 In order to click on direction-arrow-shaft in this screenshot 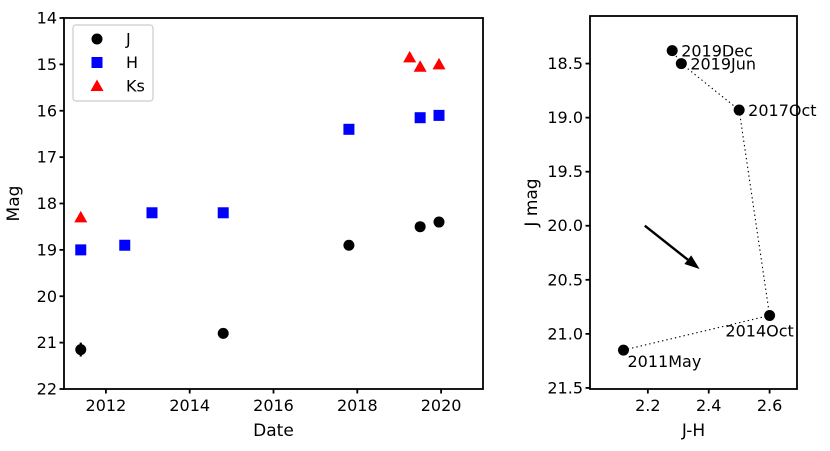, I will do `click(666, 242)`.